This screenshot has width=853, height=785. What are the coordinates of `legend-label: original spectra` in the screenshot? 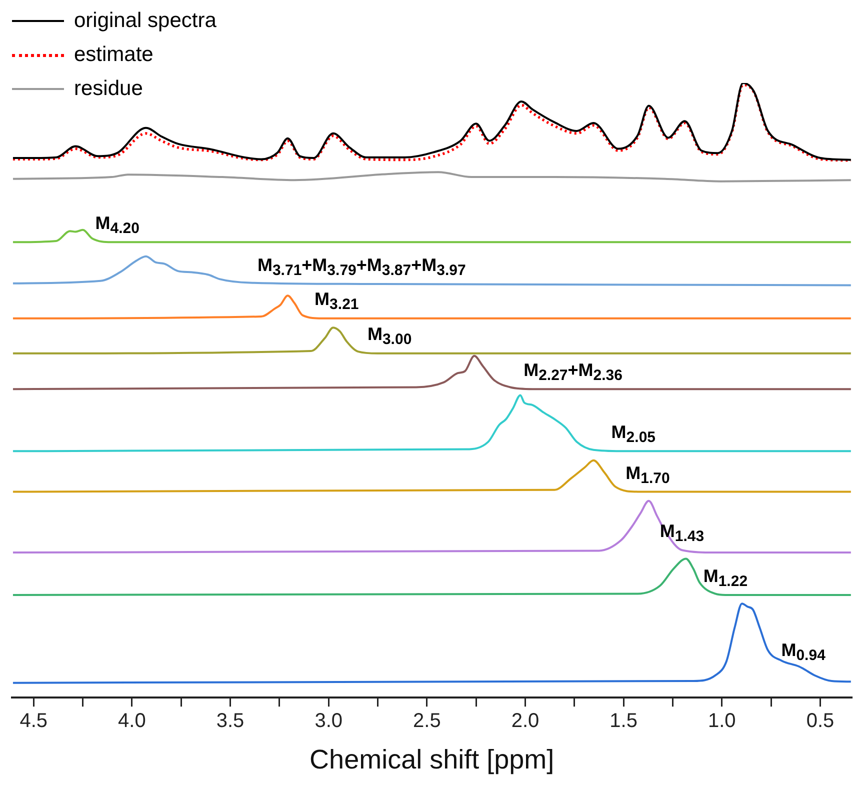 It's located at (145, 21).